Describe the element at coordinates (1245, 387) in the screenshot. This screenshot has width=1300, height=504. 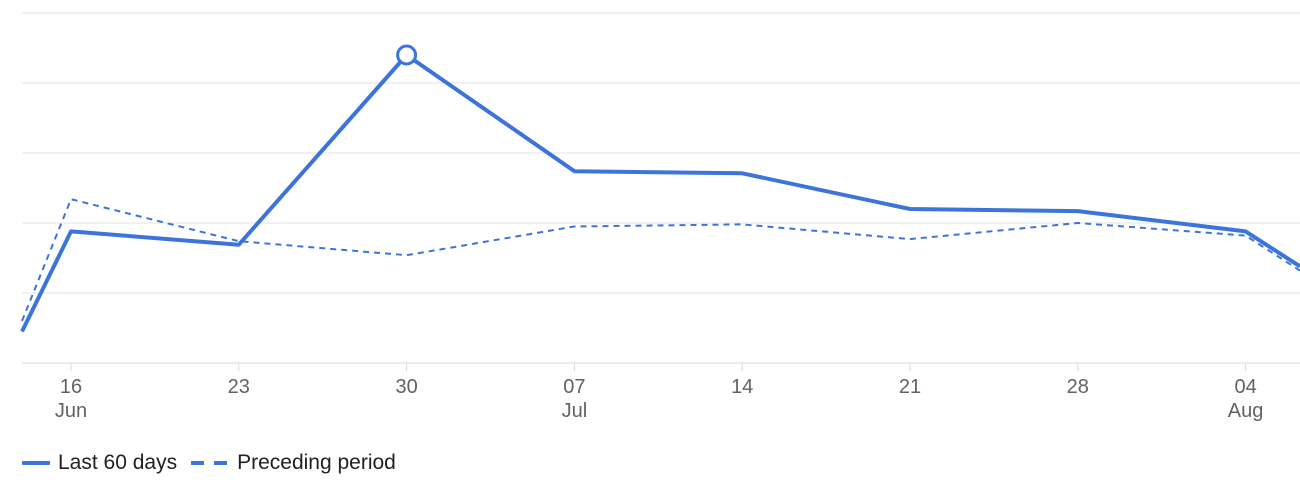
I see `x-tick-label: 04` at that location.